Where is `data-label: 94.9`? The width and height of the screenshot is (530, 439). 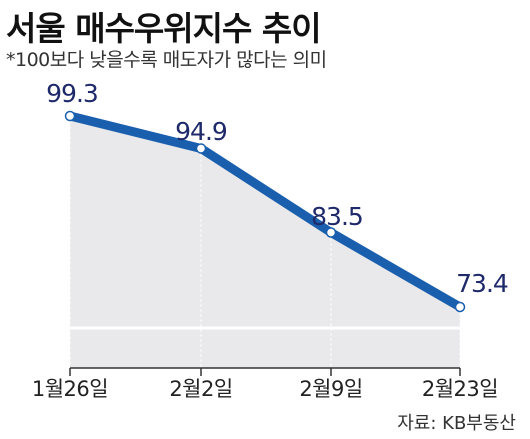 data-label: 94.9 is located at coordinates (201, 131).